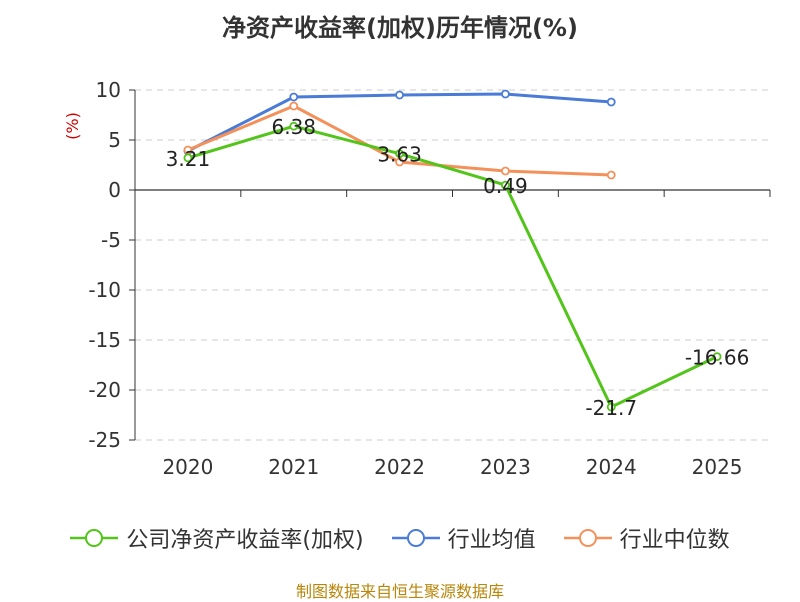 This screenshot has width=800, height=602. Describe the element at coordinates (399, 591) in the screenshot. I see `source-note: 制图数据来自恒生聚源数据库` at that location.